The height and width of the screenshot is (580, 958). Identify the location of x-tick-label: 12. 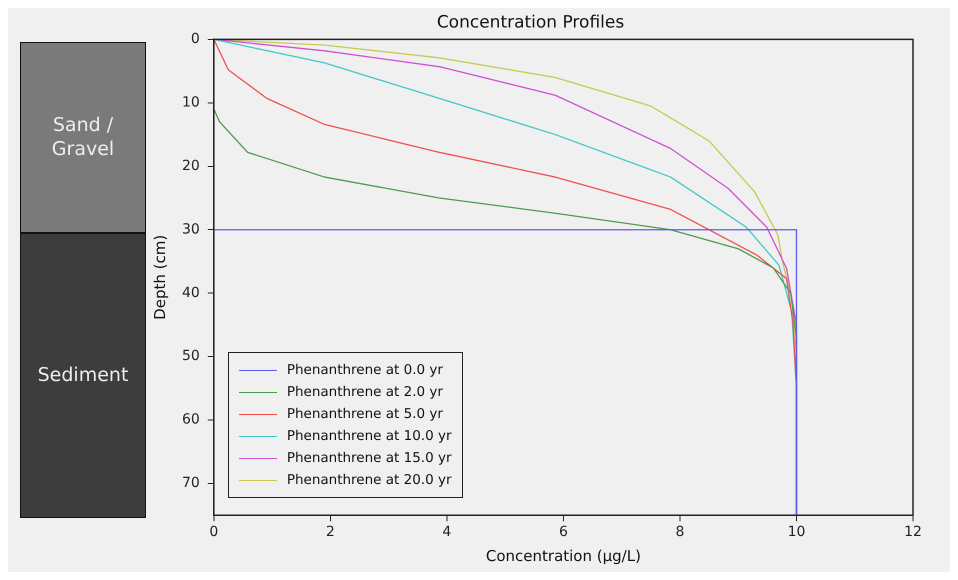
(913, 532).